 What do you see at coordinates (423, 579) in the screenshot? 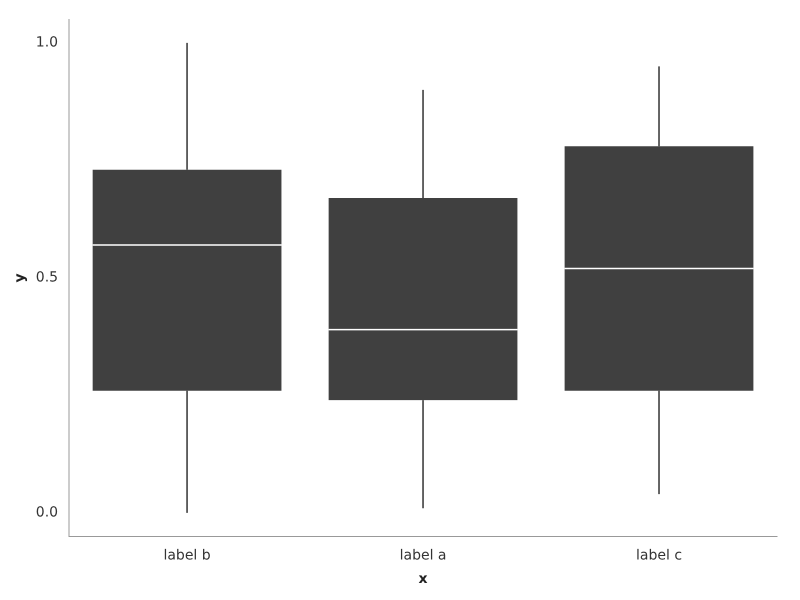
I see `x-axis-title: x` at bounding box center [423, 579].